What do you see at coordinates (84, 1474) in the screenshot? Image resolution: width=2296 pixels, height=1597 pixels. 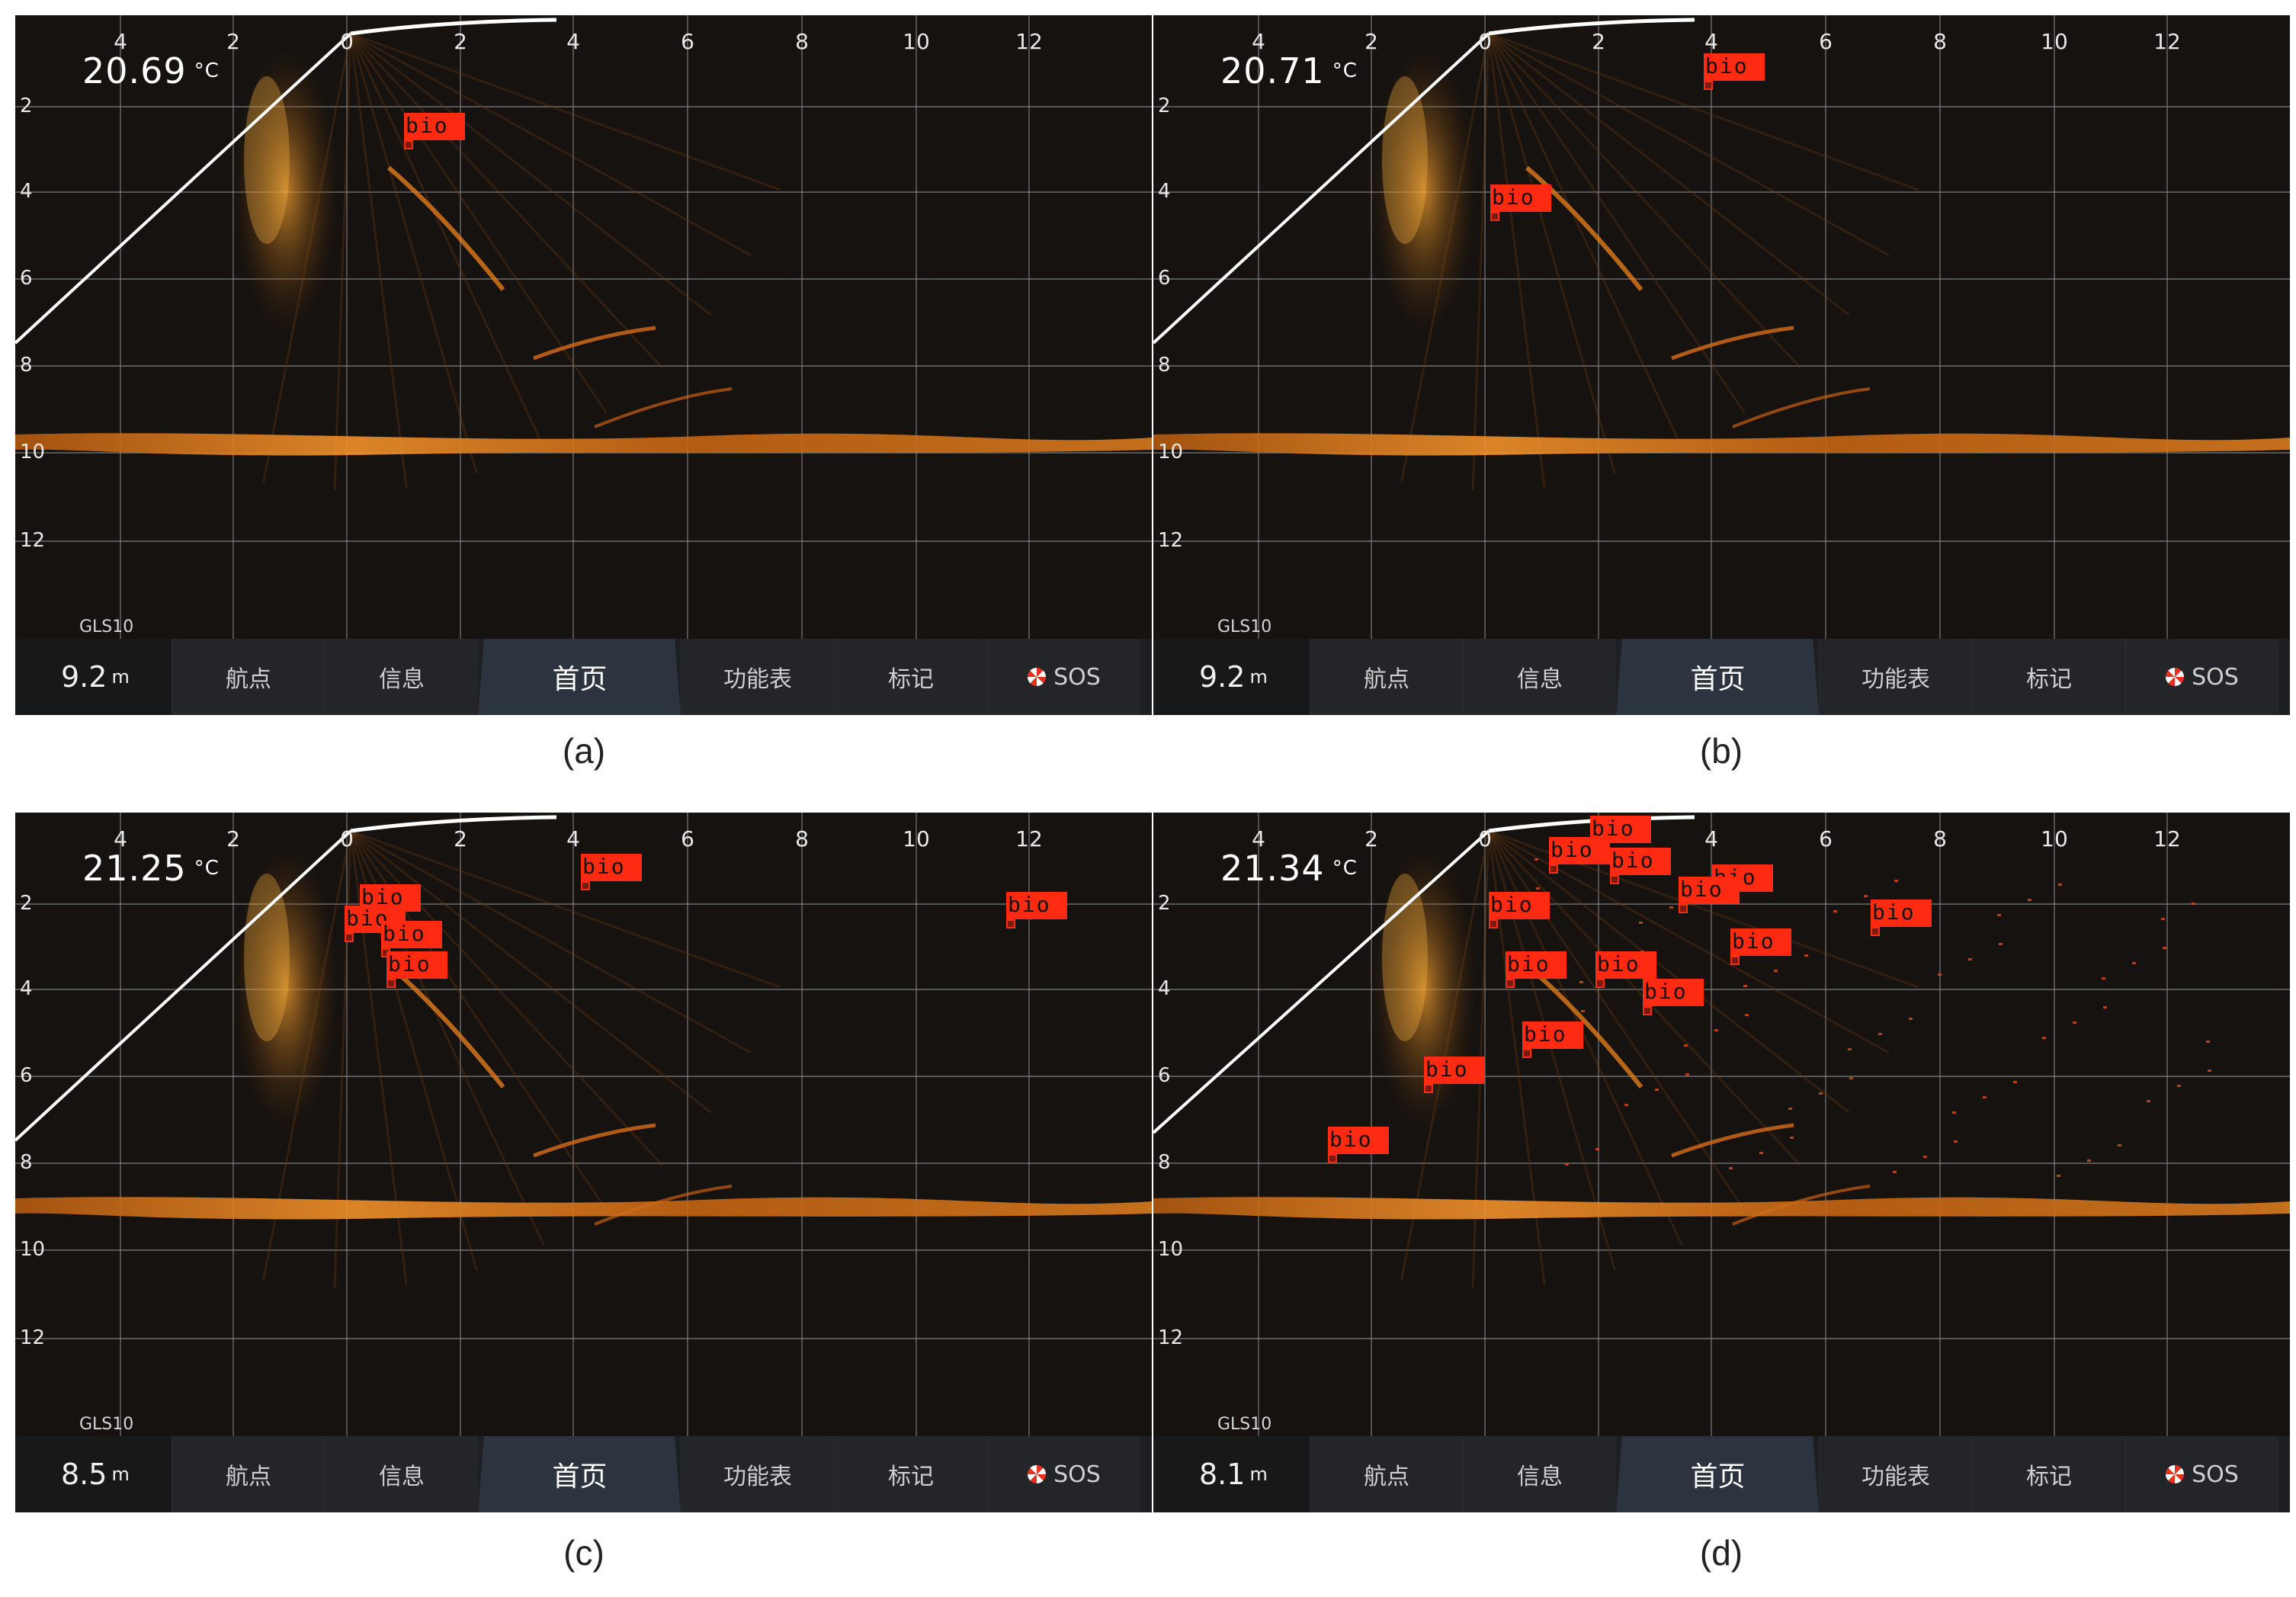 I see `depth-value: 8.5` at bounding box center [84, 1474].